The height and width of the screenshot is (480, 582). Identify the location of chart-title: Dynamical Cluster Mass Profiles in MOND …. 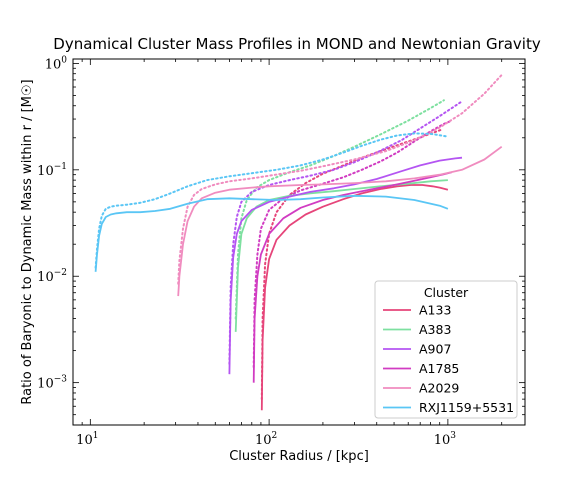
(297, 44).